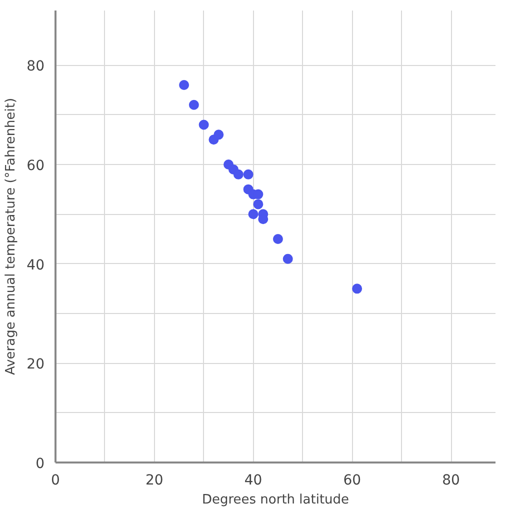 The height and width of the screenshot is (525, 529). Describe the element at coordinates (40, 464) in the screenshot. I see `y-tick-label: 0` at that location.